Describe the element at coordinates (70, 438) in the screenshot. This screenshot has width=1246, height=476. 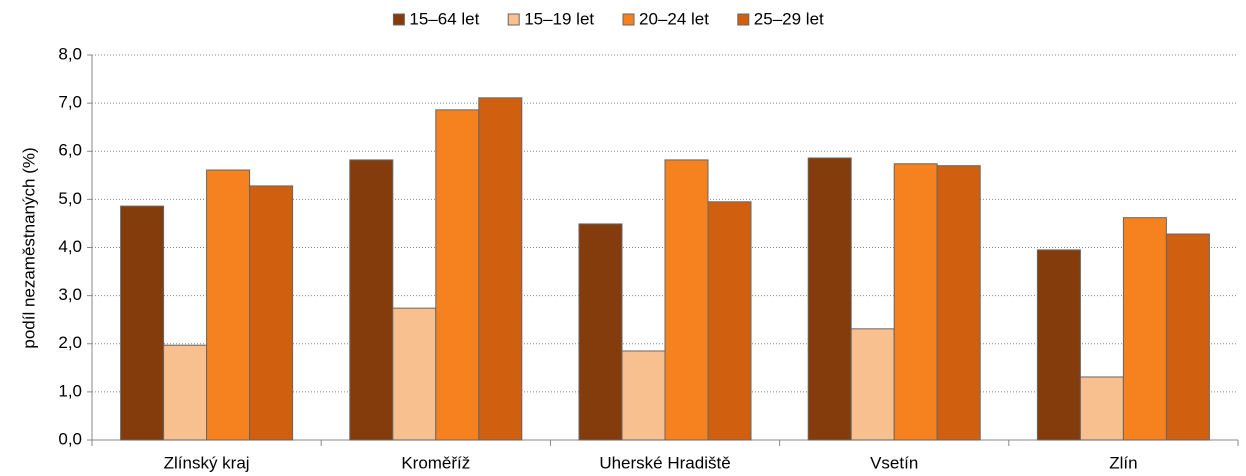
I see `y-tick-label: 0,0` at that location.